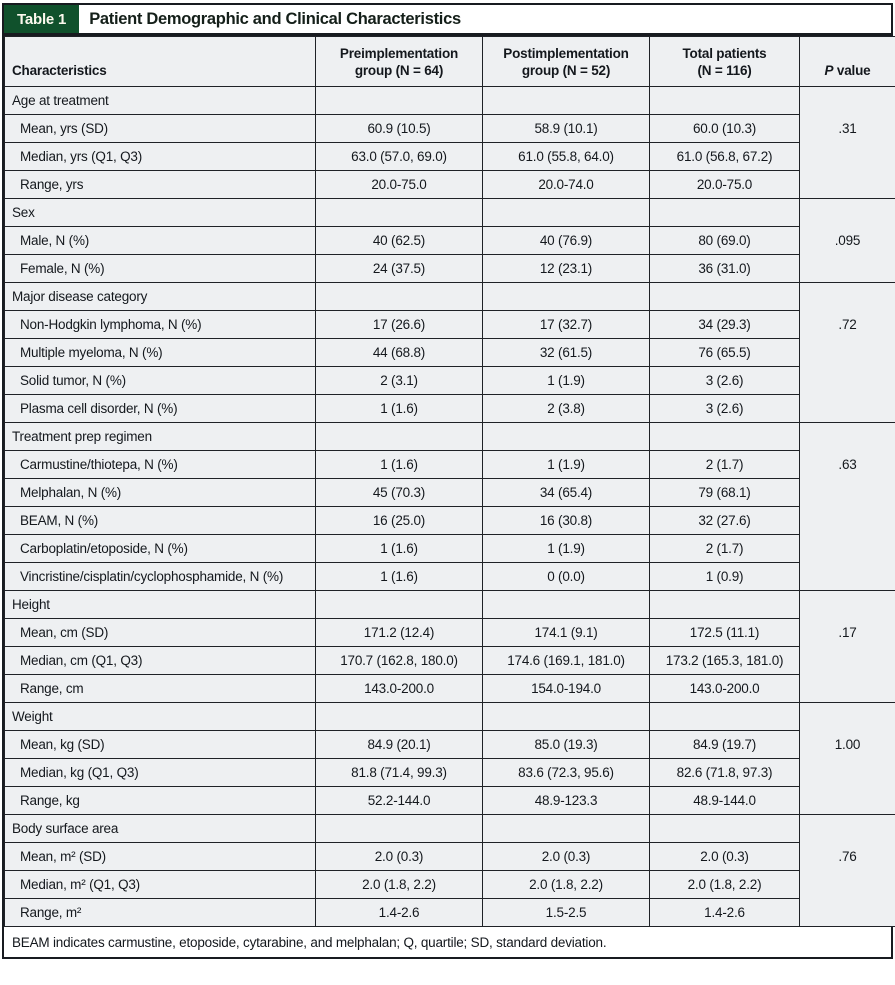 The width and height of the screenshot is (895, 985). What do you see at coordinates (160, 380) in the screenshot?
I see `characteristic-label: Solid tumor, N (%)` at bounding box center [160, 380].